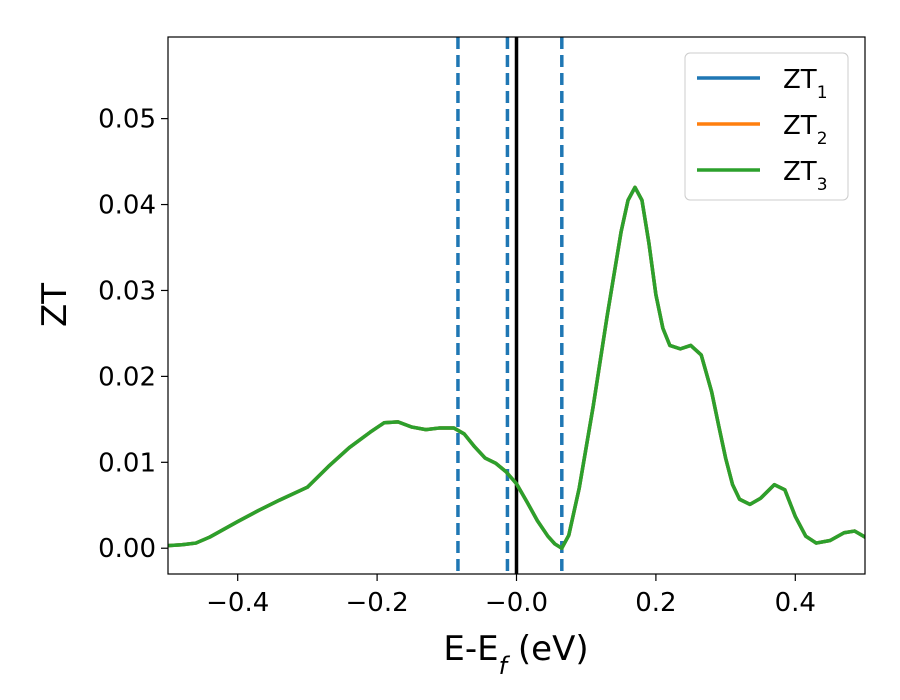 This screenshot has width=900, height=700. I want to click on y-tick-label: 0.02, so click(127, 377).